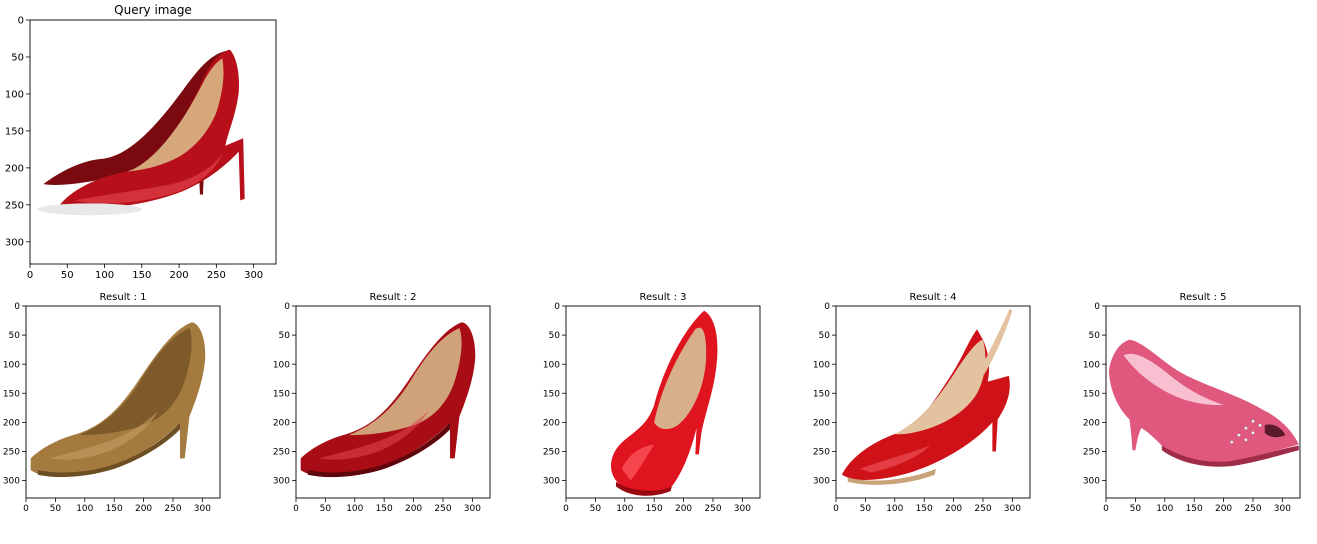  Describe the element at coordinates (1203, 297) in the screenshot. I see `panel-title: Result : 5` at that location.